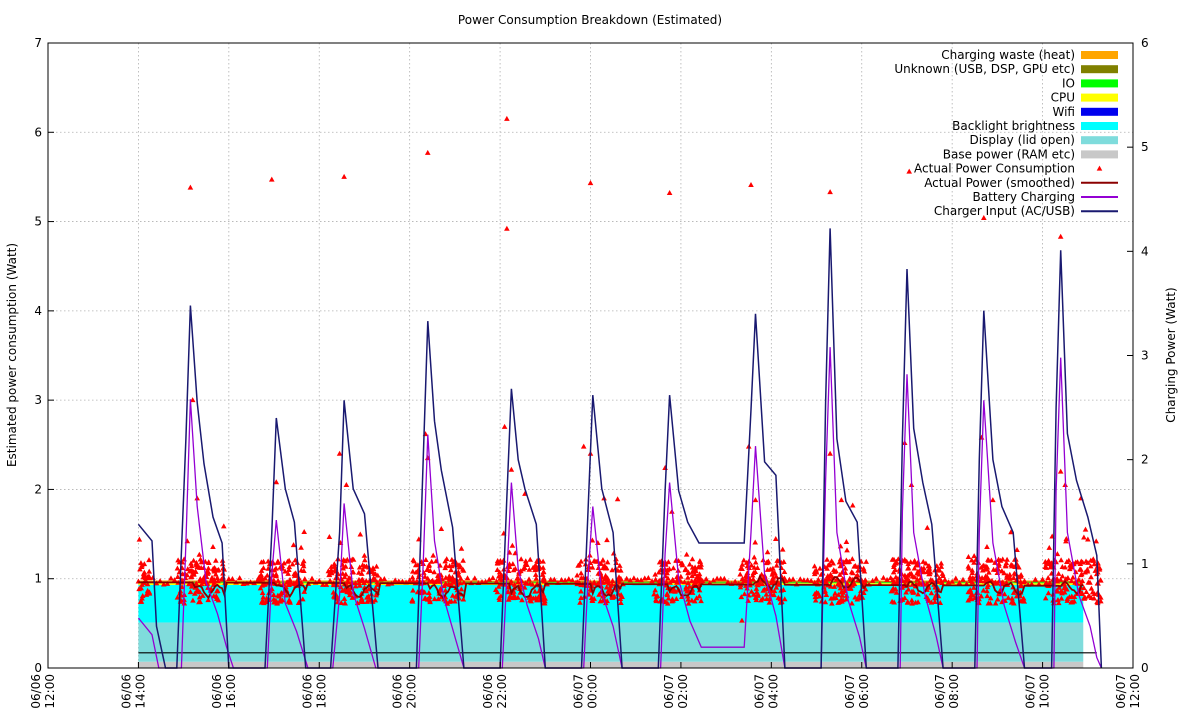 This screenshot has width=1200, height=720. Describe the element at coordinates (1145, 43) in the screenshot. I see `y2-tick-label: 6` at that location.